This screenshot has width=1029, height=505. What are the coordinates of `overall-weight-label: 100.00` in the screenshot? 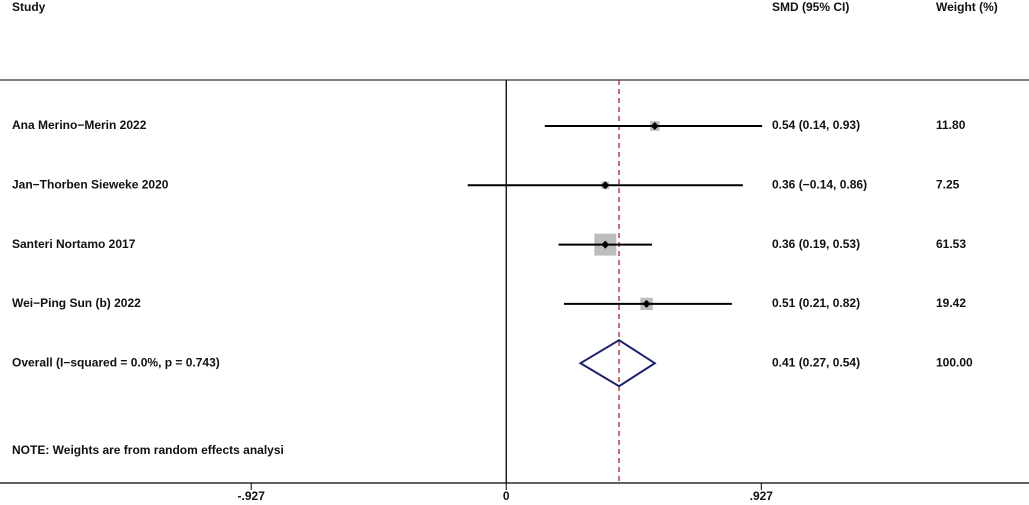 It's located at (954, 362).